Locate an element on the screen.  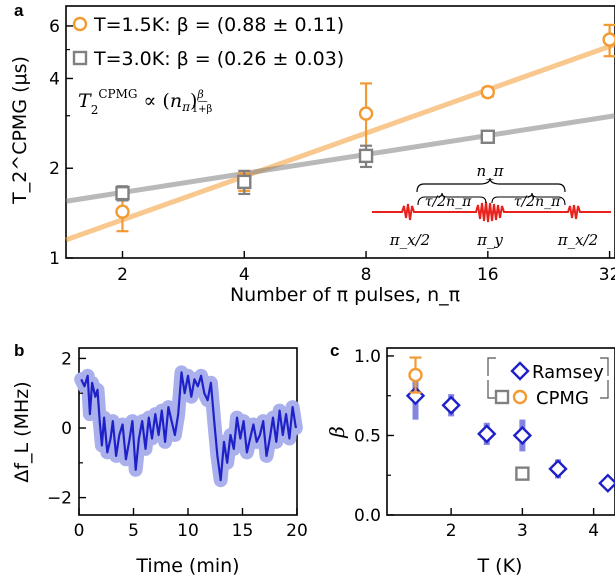
x-tick-label: 15 is located at coordinates (243, 531).